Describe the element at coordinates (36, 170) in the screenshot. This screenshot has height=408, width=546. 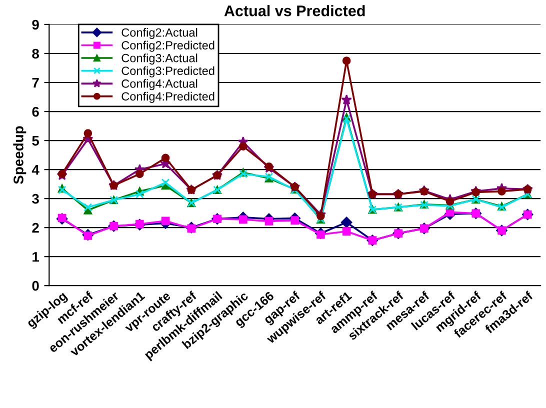
I see `y-tick-label: 4` at that location.